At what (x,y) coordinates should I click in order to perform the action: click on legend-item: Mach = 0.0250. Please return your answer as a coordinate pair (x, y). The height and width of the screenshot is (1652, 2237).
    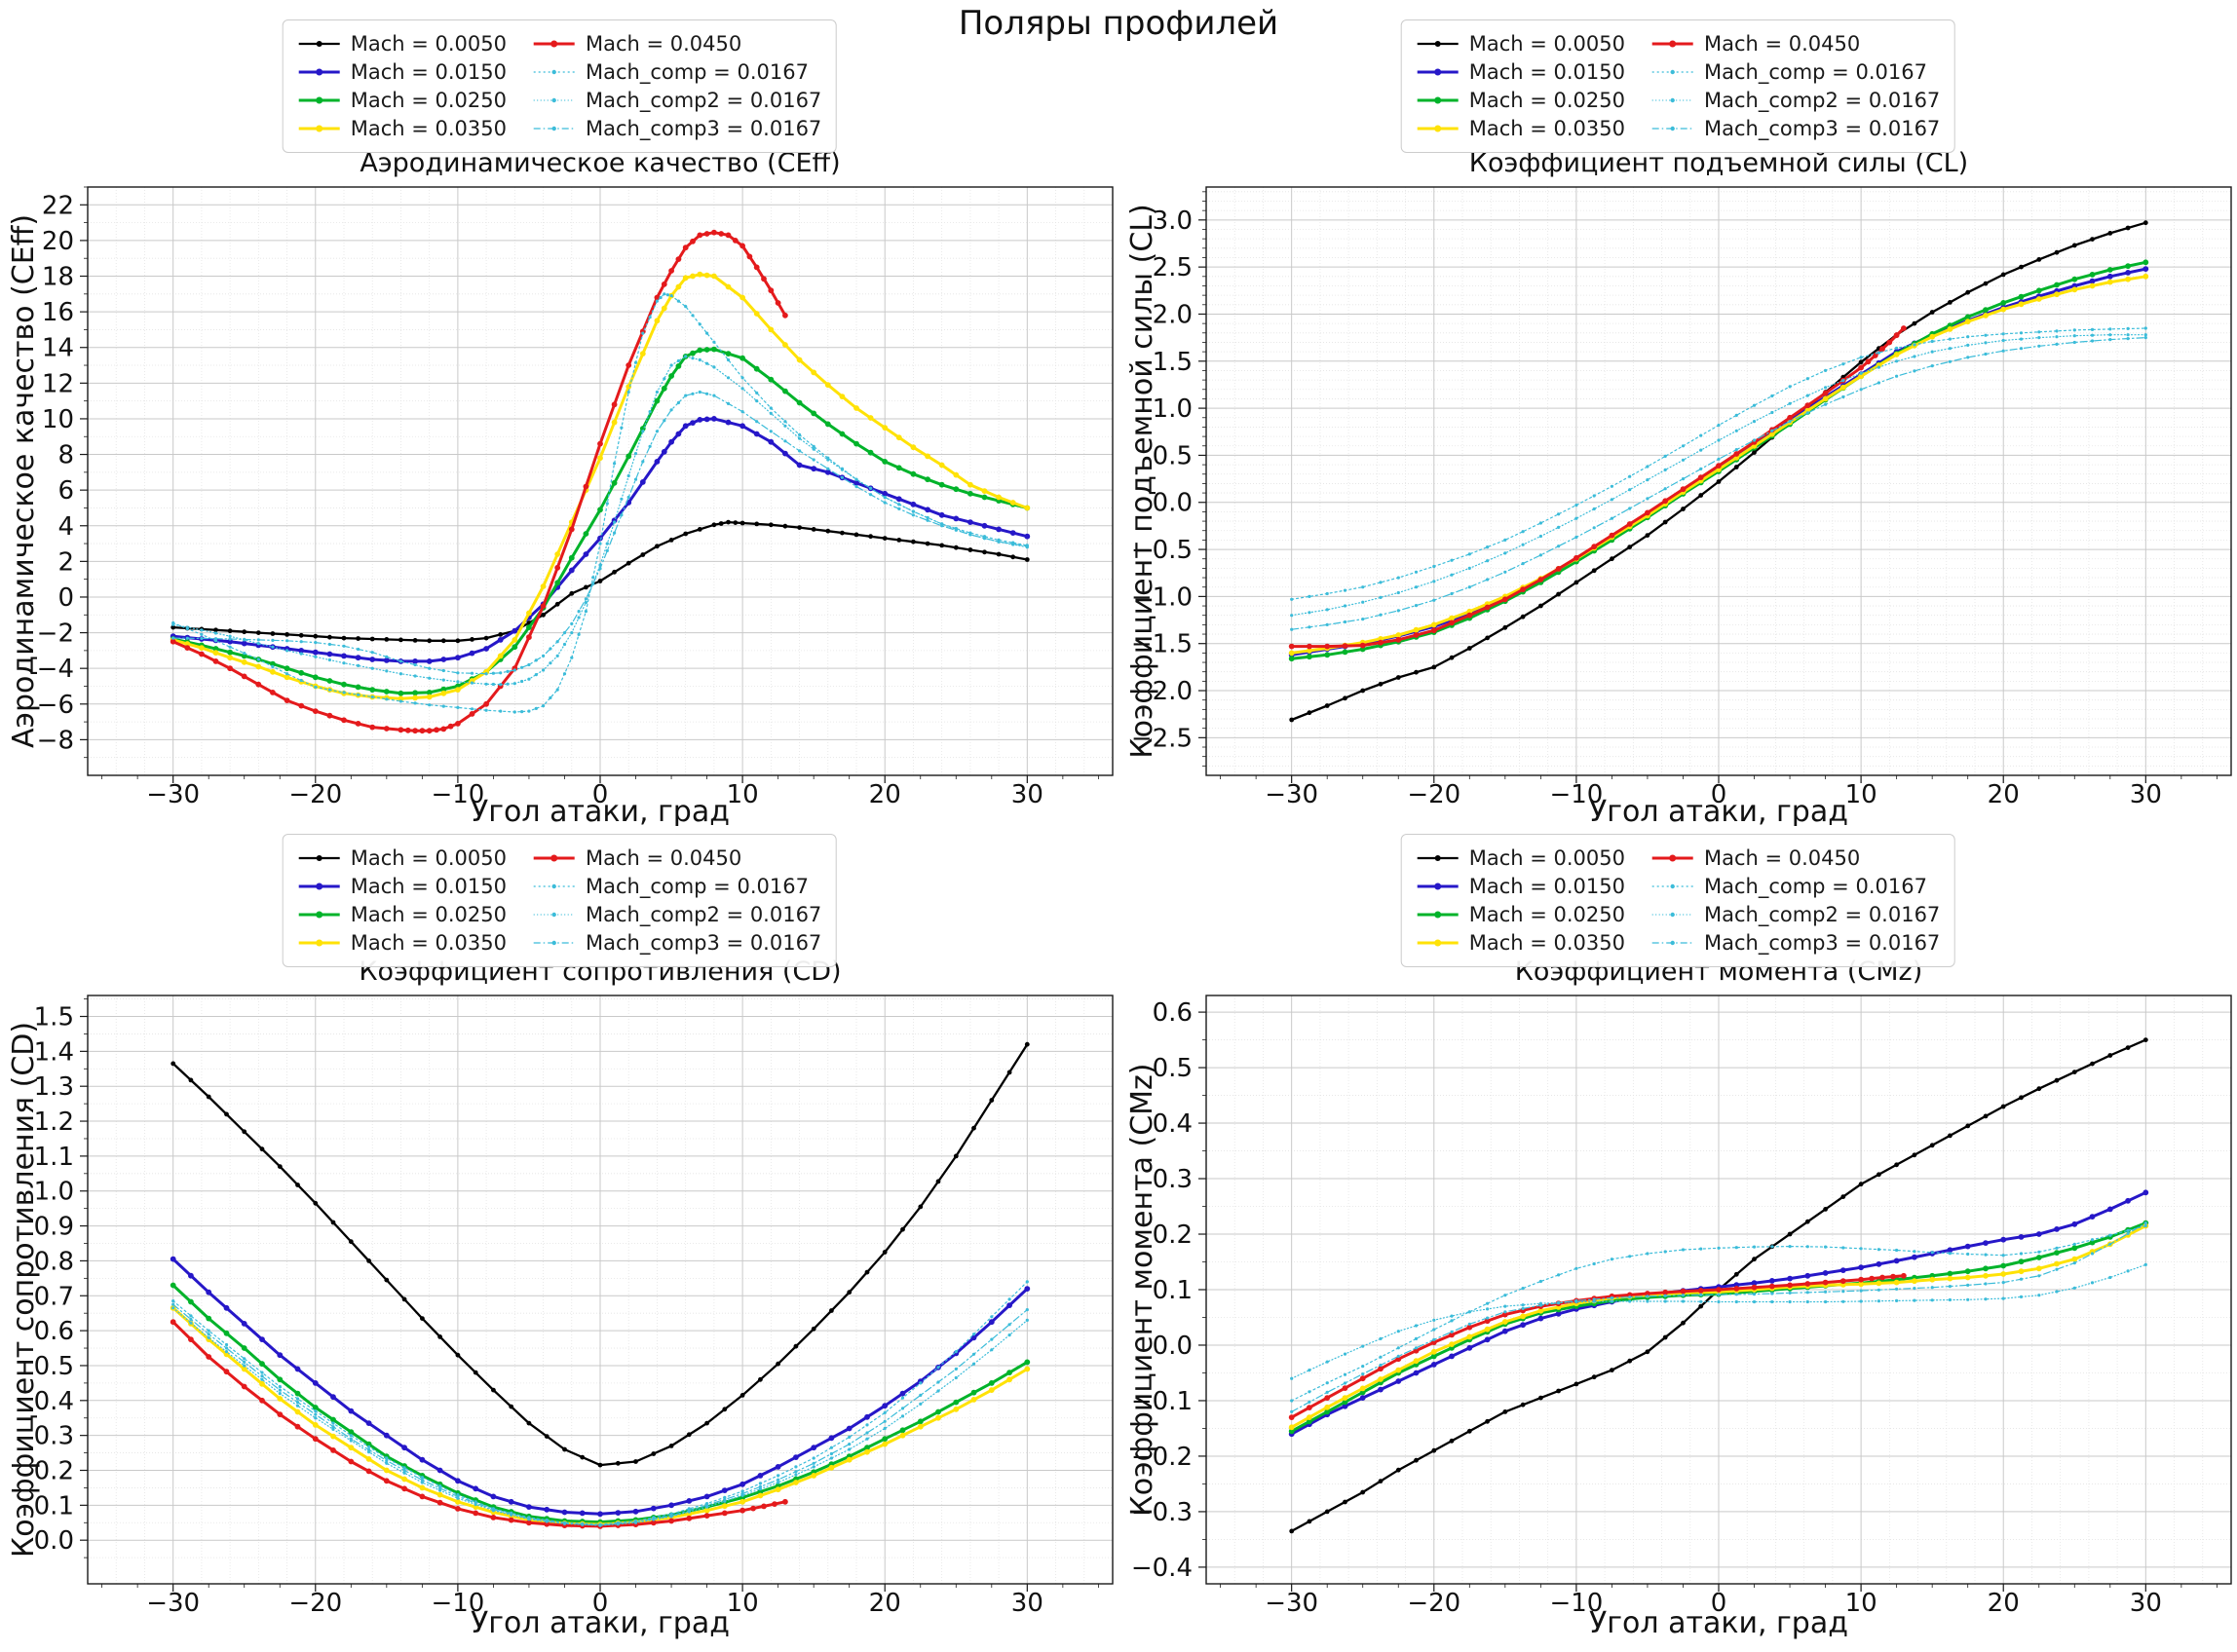
    Looking at the image, I should click on (1520, 101).